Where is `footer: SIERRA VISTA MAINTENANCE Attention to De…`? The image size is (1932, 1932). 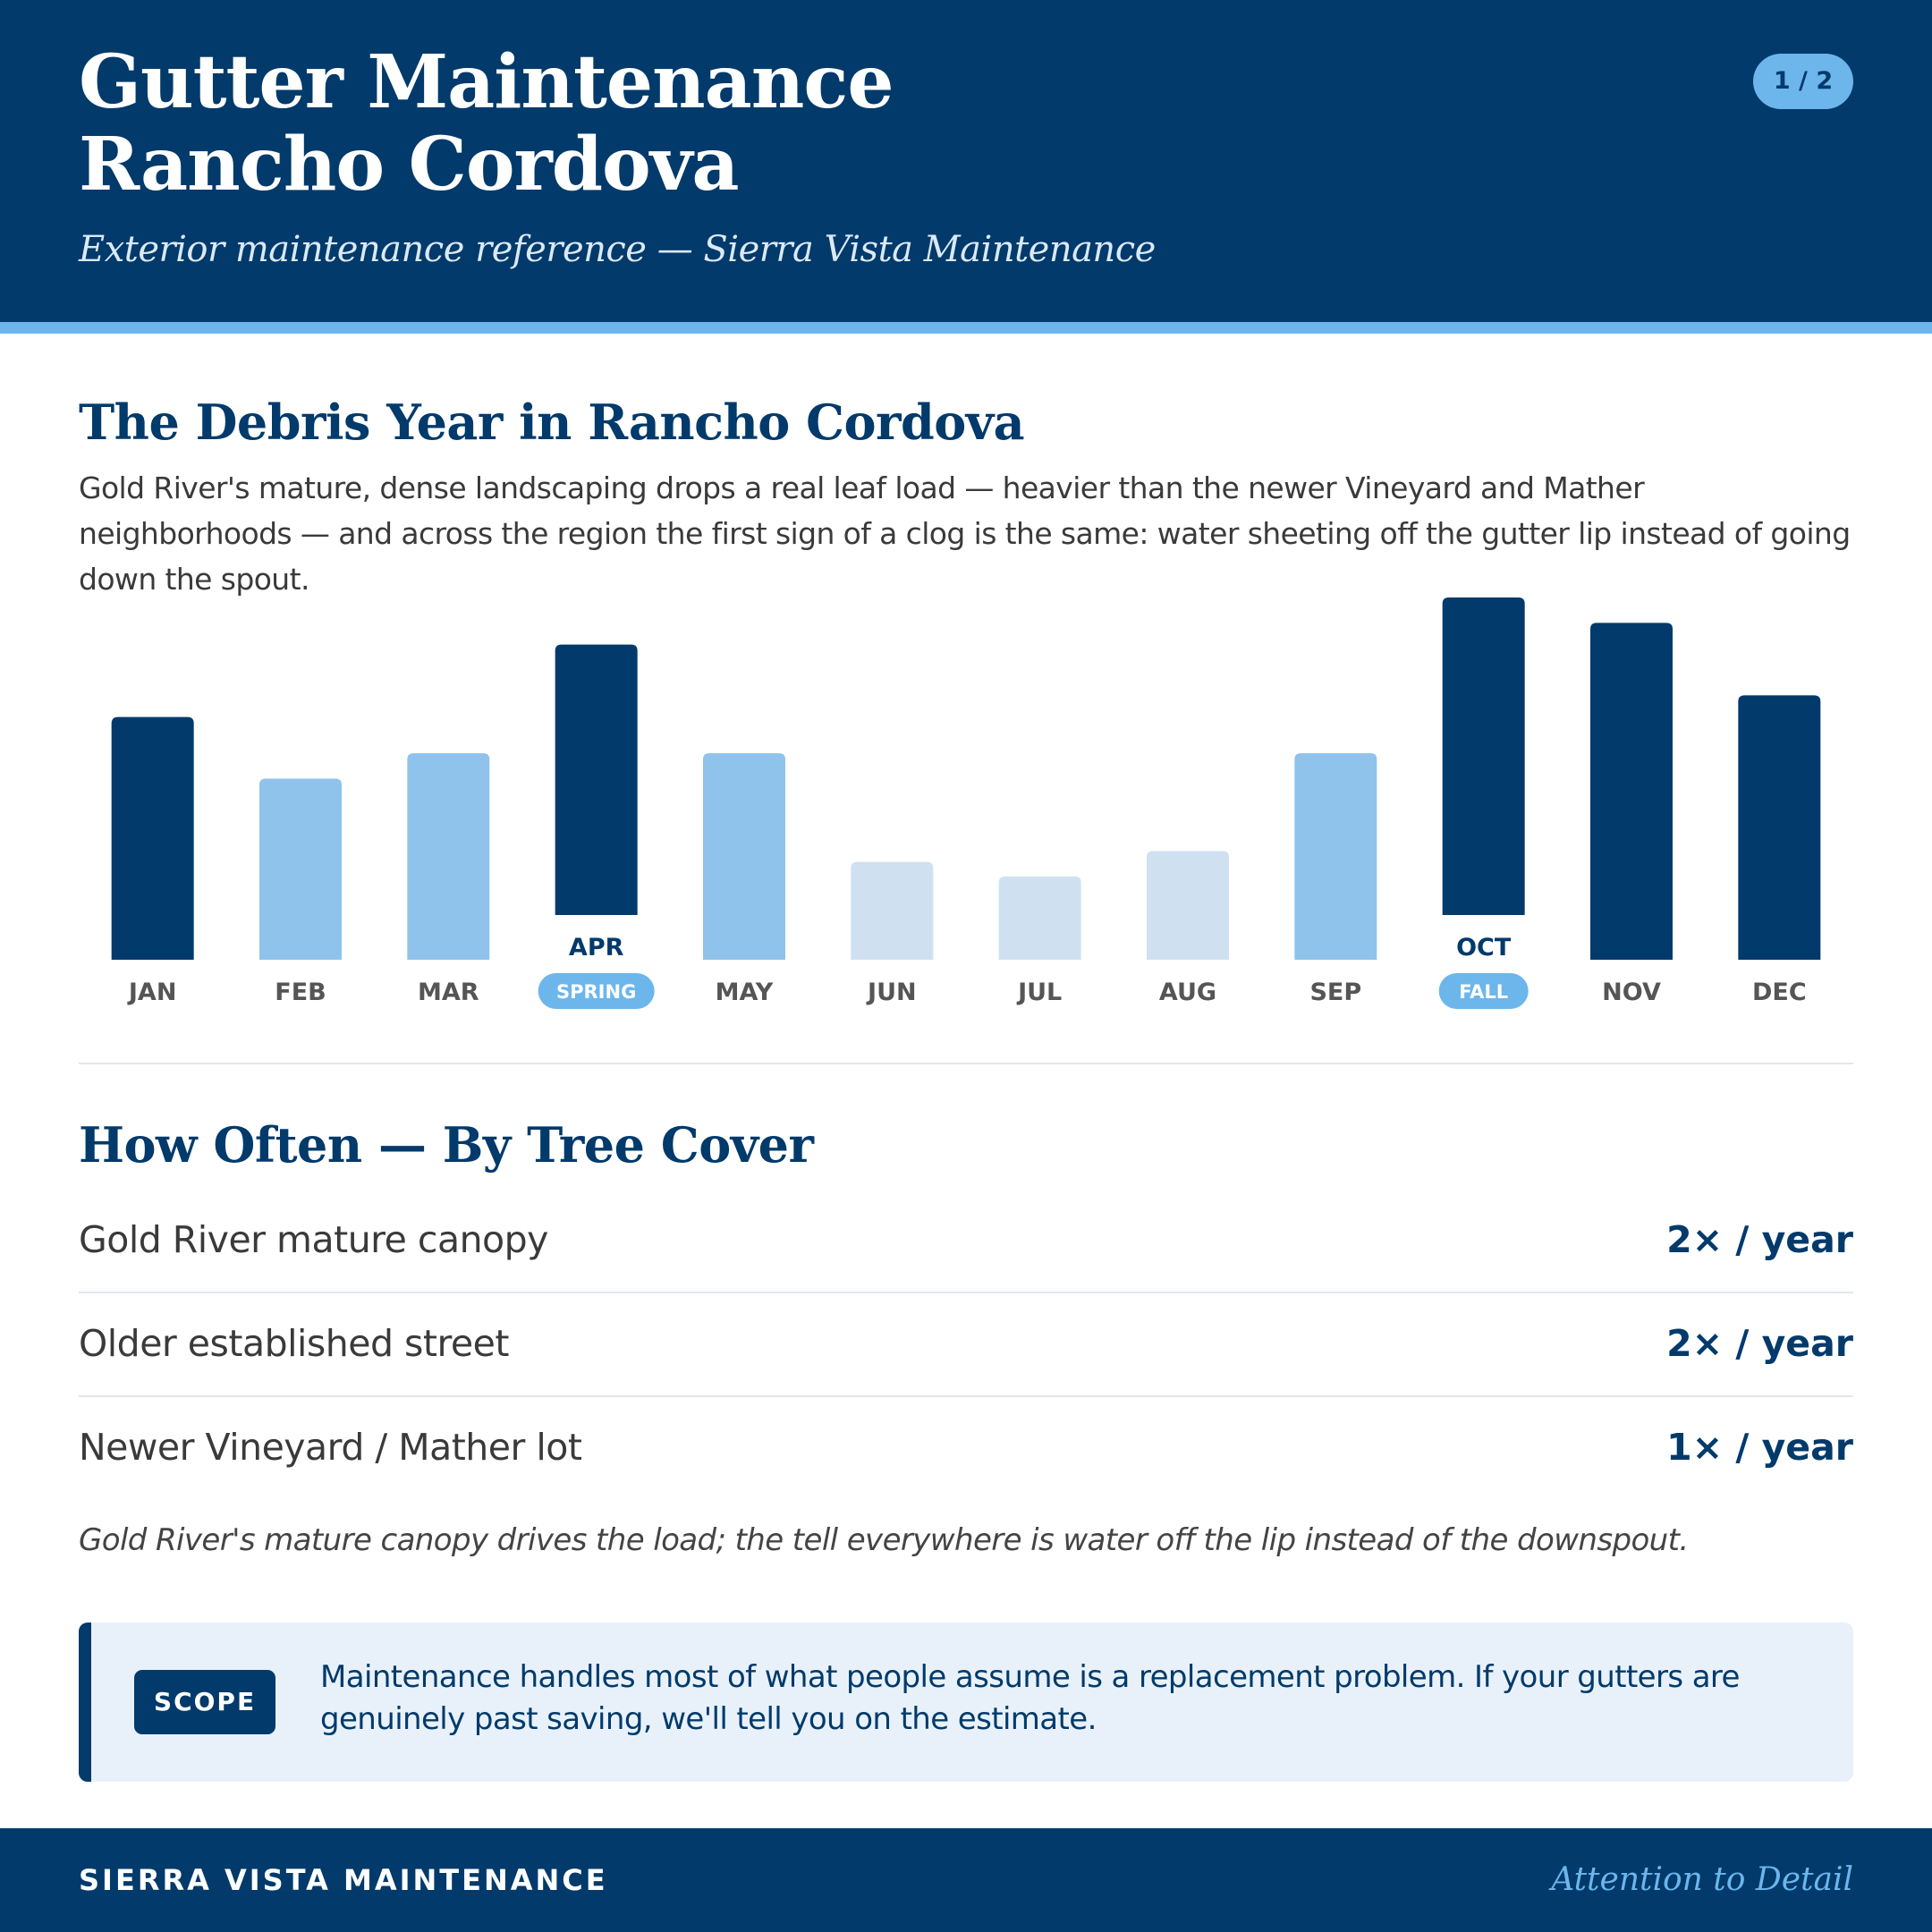
footer: SIERRA VISTA MAINTENANCE Attention to De… is located at coordinates (966, 1880).